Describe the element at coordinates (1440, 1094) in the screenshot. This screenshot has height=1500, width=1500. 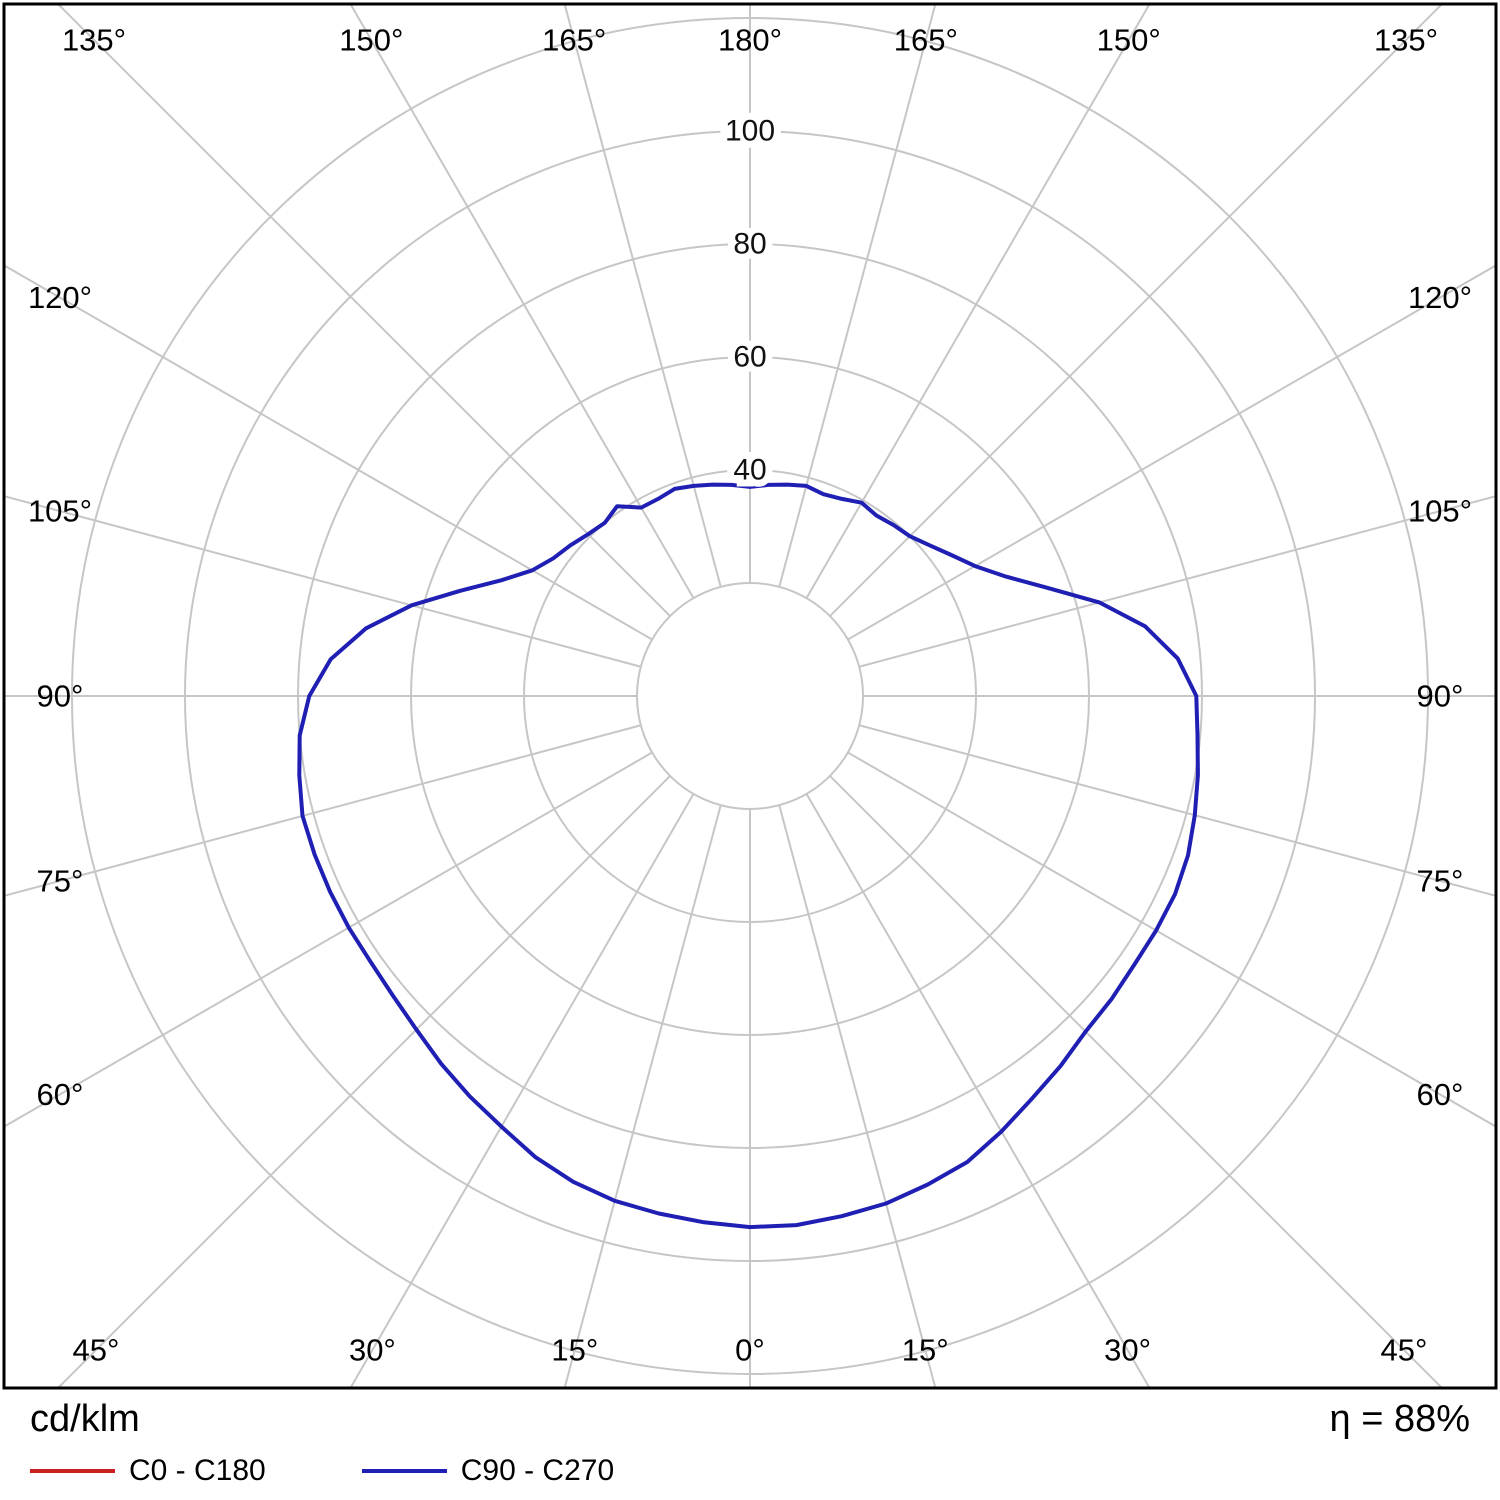
I see `angle-label-60-right: 60°` at that location.